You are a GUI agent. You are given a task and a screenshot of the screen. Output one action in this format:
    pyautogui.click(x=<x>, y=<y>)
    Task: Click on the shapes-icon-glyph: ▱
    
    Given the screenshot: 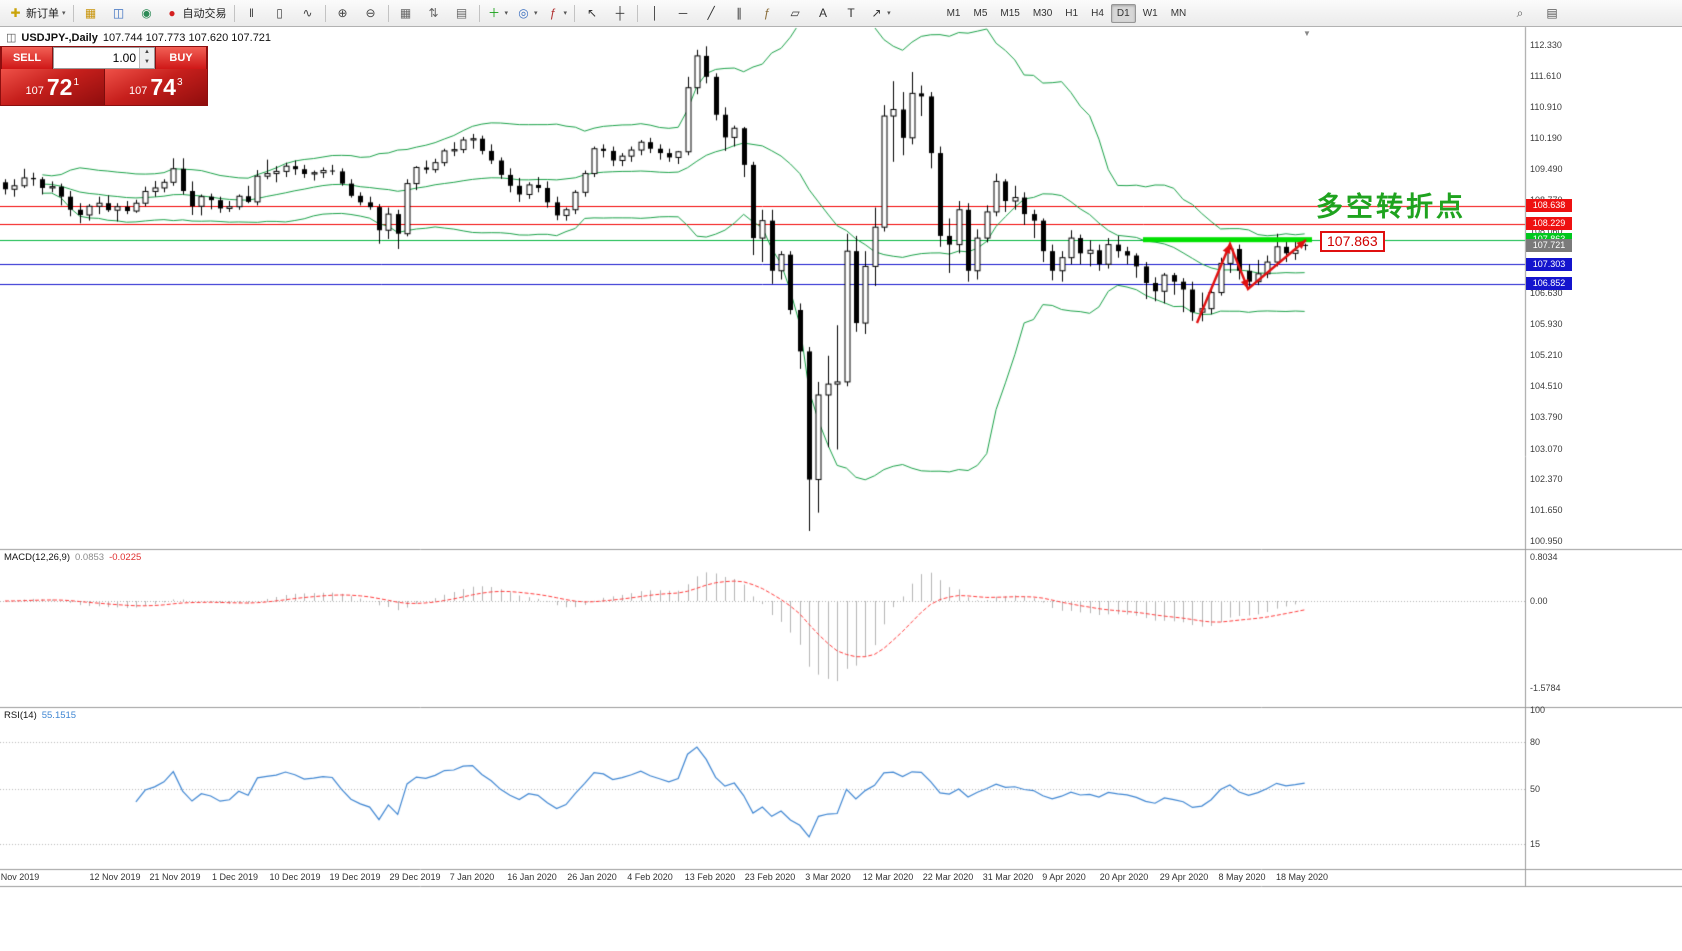 What is the action you would take?
    pyautogui.click(x=795, y=12)
    